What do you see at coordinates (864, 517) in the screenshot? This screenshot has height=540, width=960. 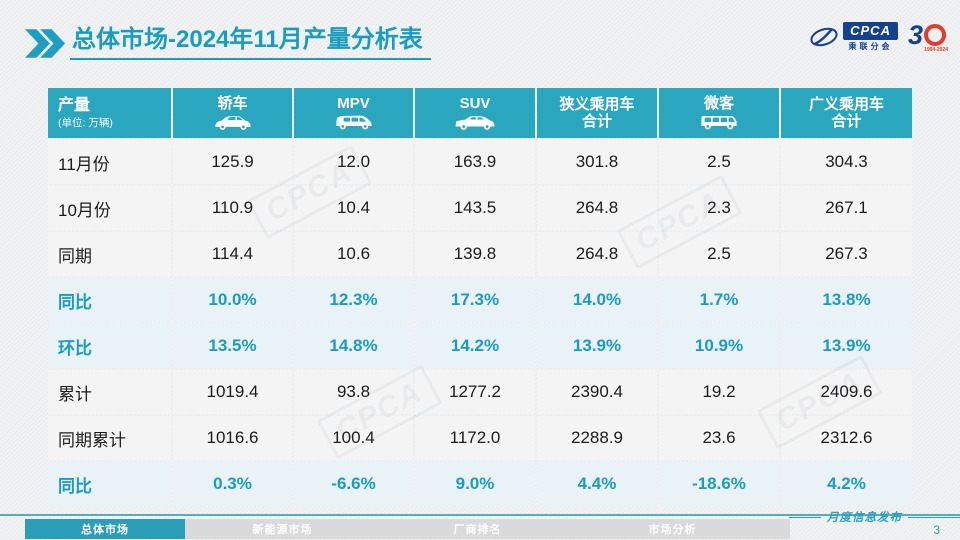 I see `caption-text: 月度信息发布` at bounding box center [864, 517].